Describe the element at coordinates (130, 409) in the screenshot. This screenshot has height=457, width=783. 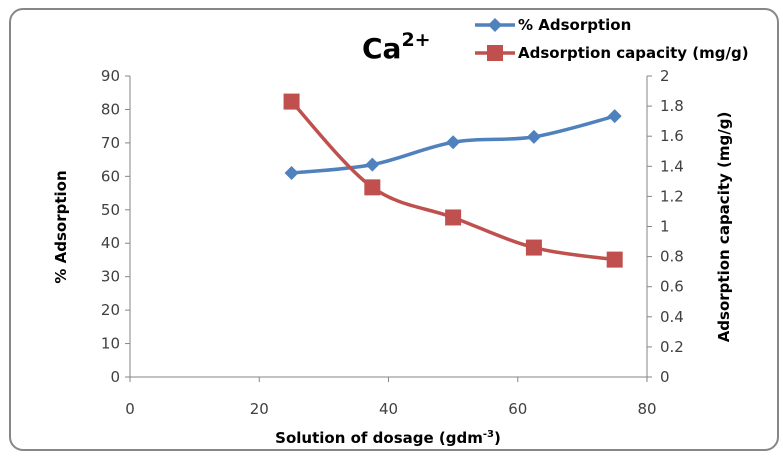
I see `x-tick-label: 0` at that location.